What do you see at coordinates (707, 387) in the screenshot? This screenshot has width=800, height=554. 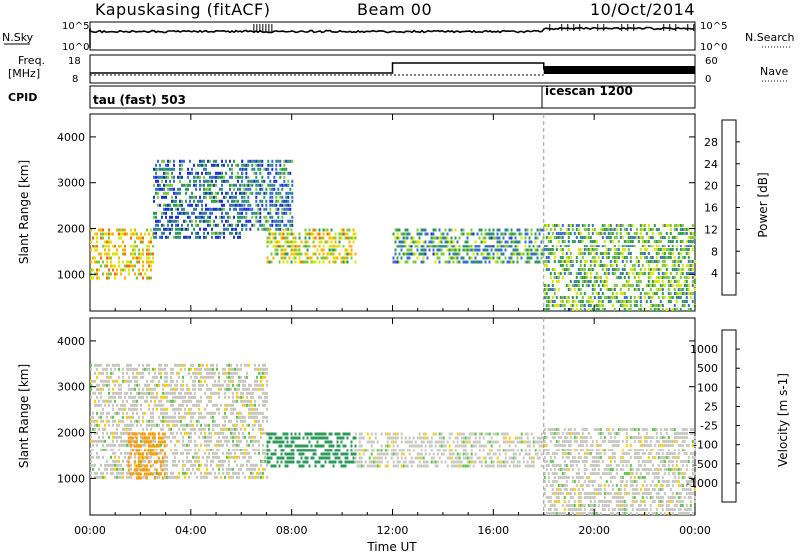 I see `velocity-cbar-tick-label: 100` at bounding box center [707, 387].